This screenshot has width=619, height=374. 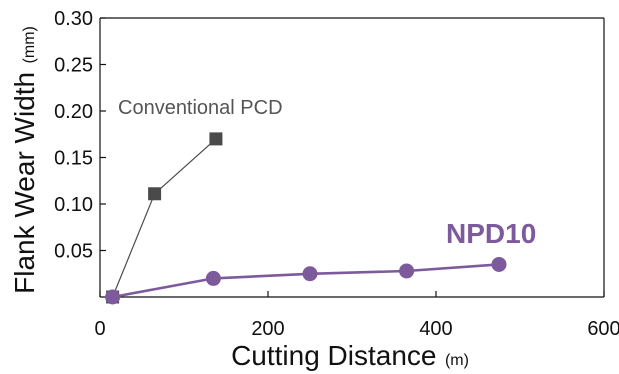 What do you see at coordinates (73, 159) in the screenshot?
I see `y-tick-label: 0.15` at bounding box center [73, 159].